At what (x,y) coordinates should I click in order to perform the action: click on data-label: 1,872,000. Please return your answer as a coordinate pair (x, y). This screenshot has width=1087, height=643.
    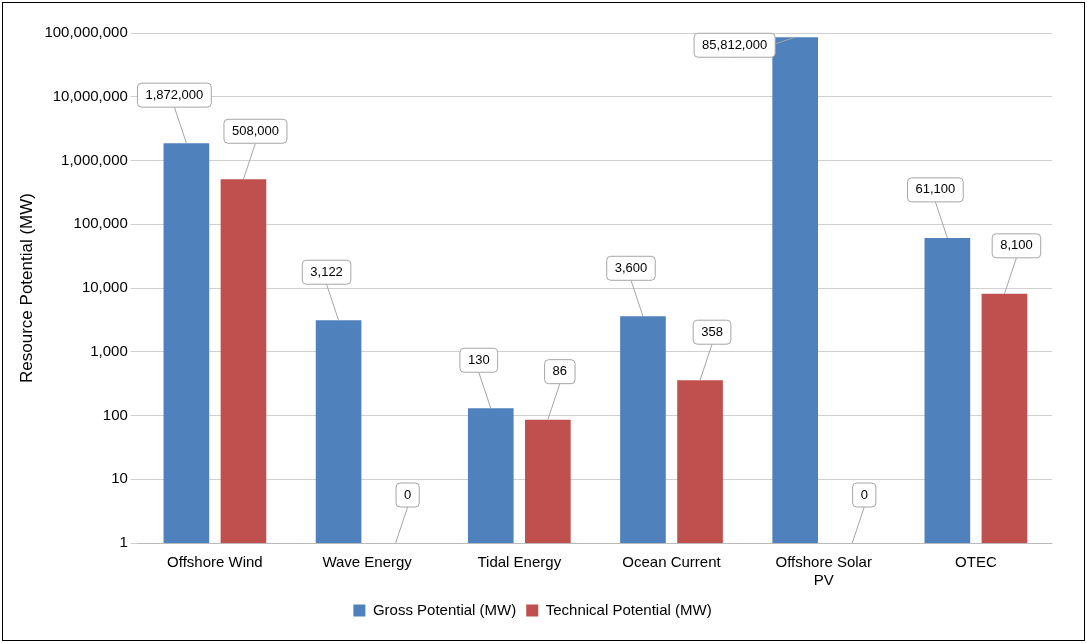
    Looking at the image, I should click on (174, 94).